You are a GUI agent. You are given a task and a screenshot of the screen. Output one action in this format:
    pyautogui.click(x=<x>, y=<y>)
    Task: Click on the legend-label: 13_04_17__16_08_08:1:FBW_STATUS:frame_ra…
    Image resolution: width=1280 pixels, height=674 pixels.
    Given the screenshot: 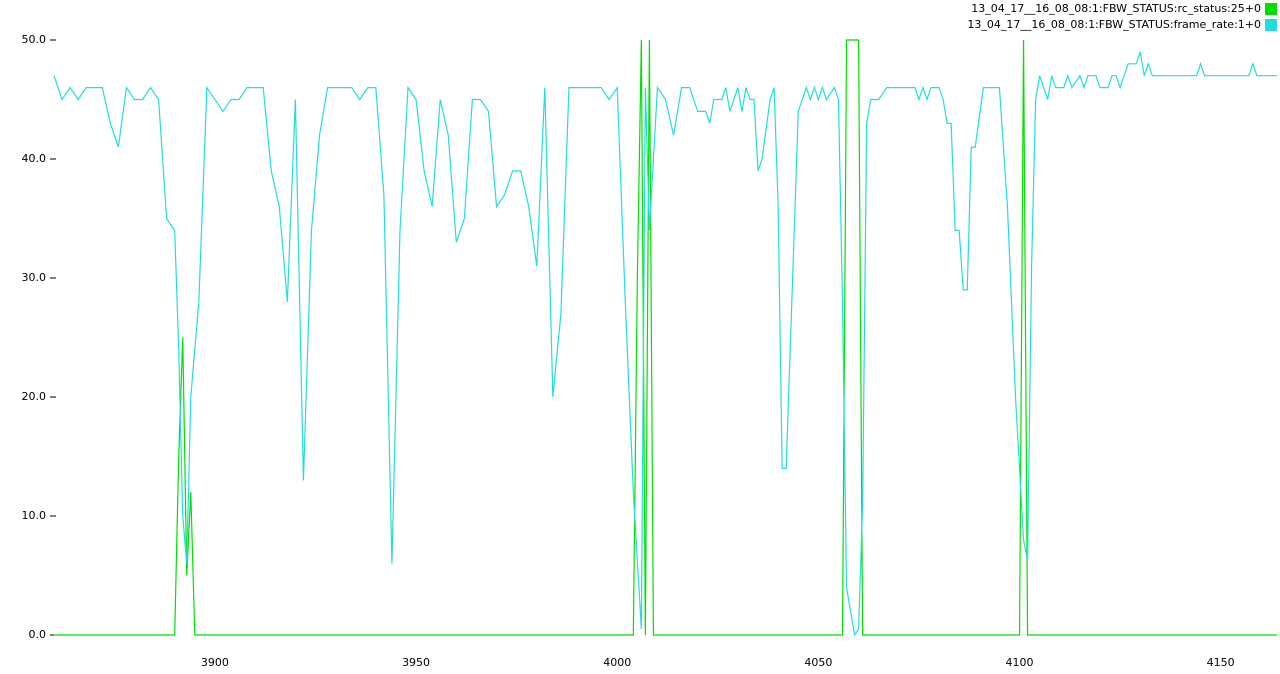 What is the action you would take?
    pyautogui.click(x=1114, y=24)
    